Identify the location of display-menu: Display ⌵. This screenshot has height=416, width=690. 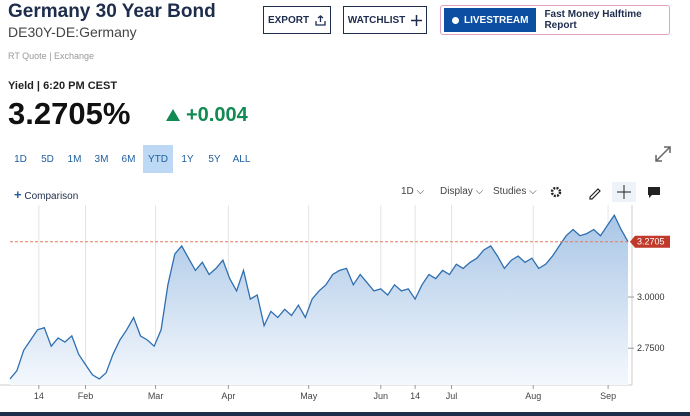
(462, 191).